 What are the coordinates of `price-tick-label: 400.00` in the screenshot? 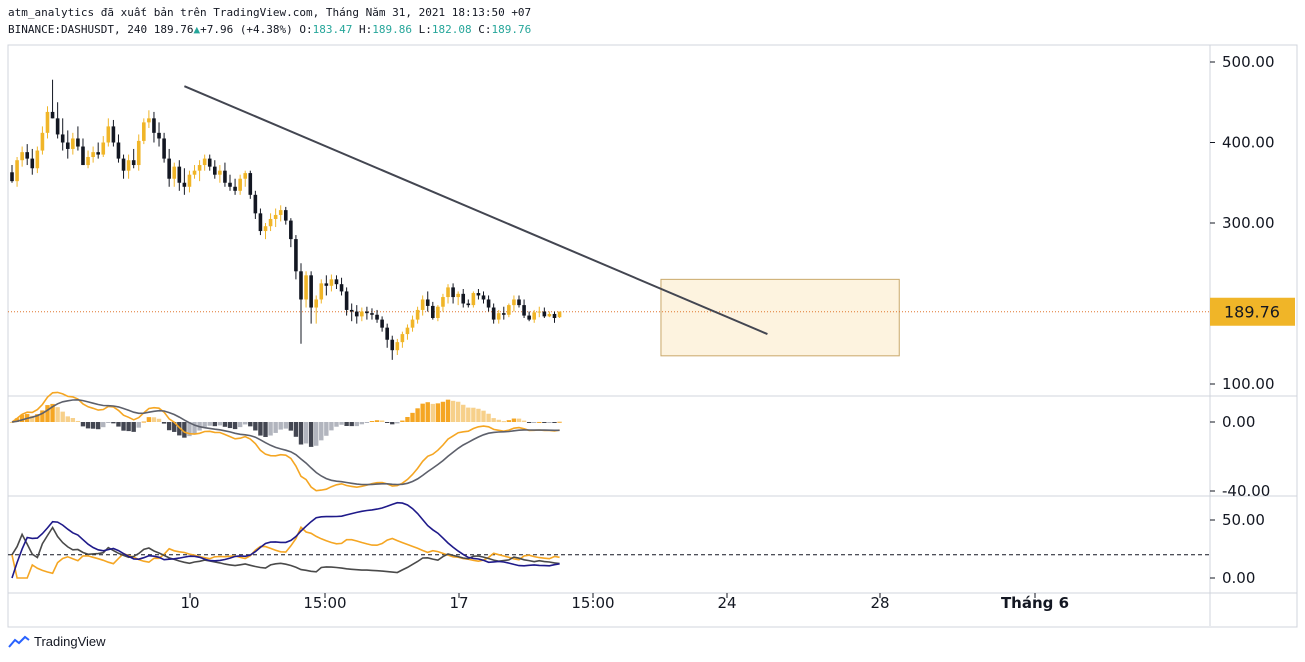 It's located at (1248, 143).